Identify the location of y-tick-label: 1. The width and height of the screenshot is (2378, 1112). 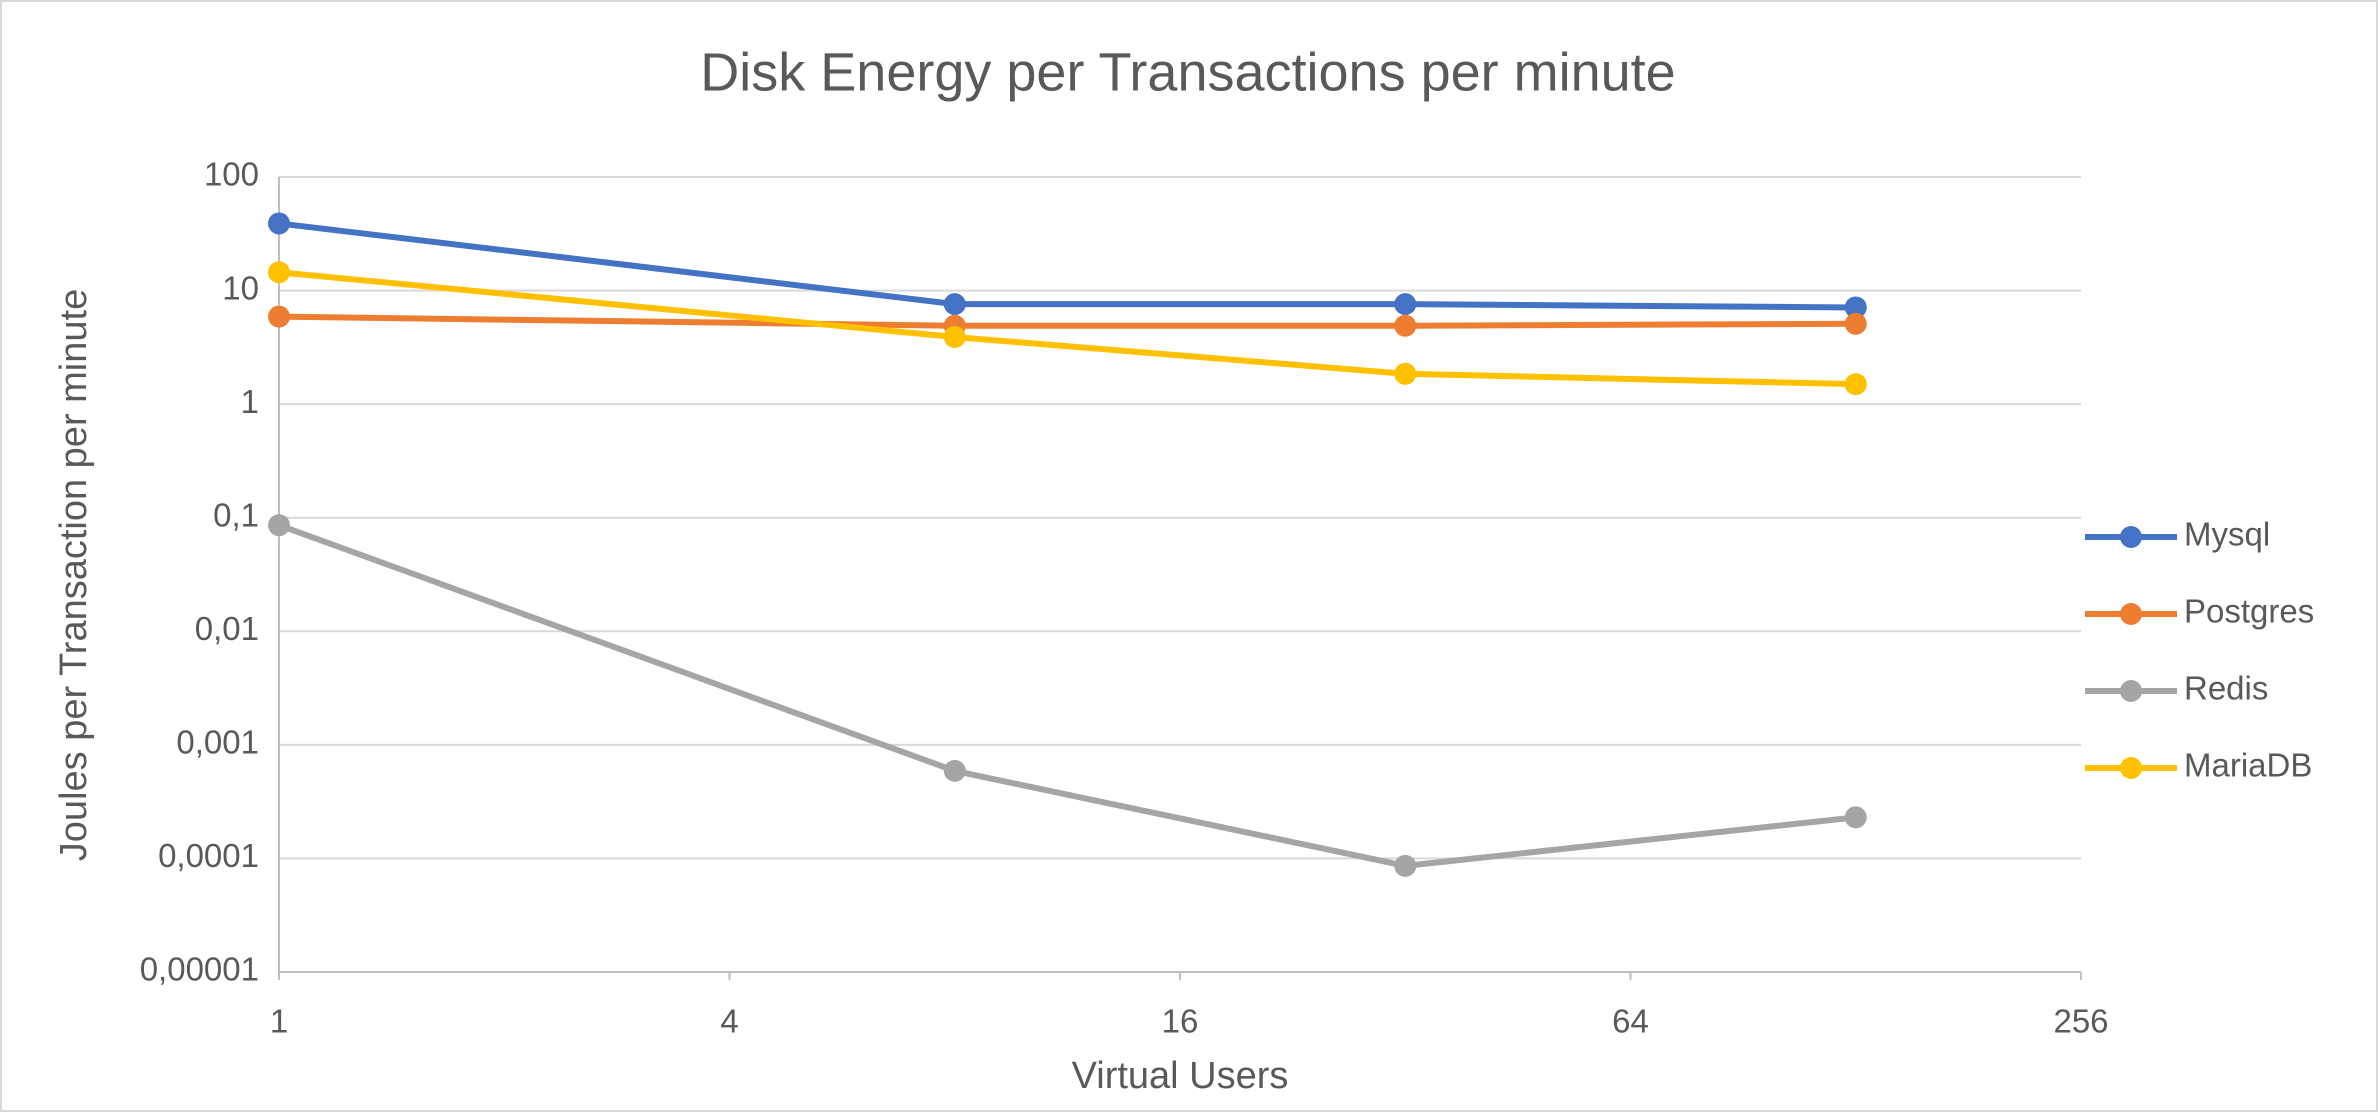
(250, 401).